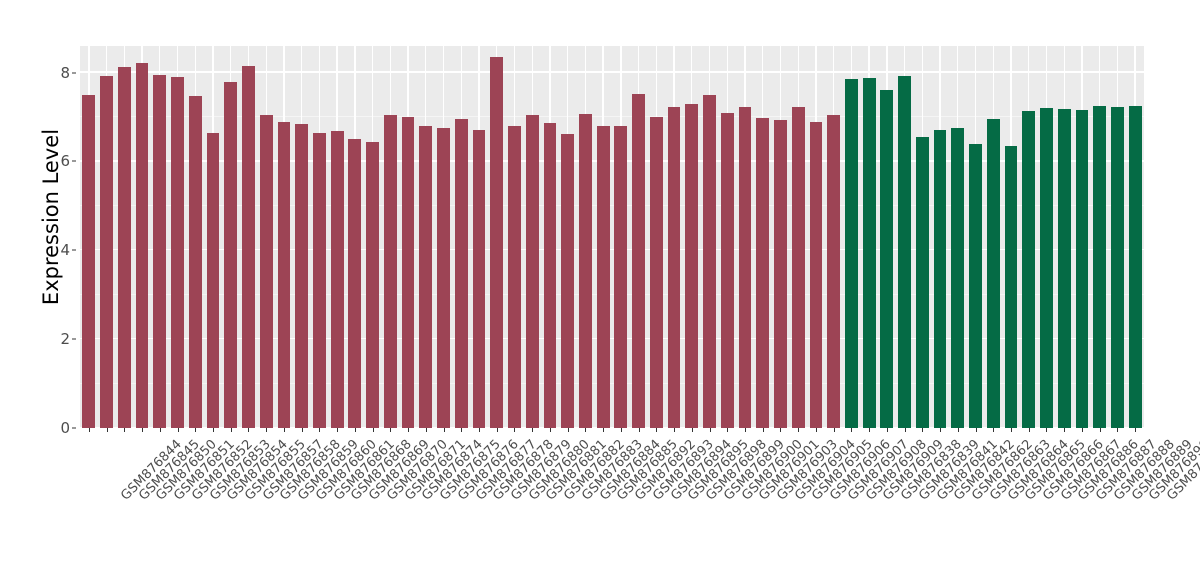  What do you see at coordinates (65, 339) in the screenshot?
I see `y-tick-label: 2` at bounding box center [65, 339].